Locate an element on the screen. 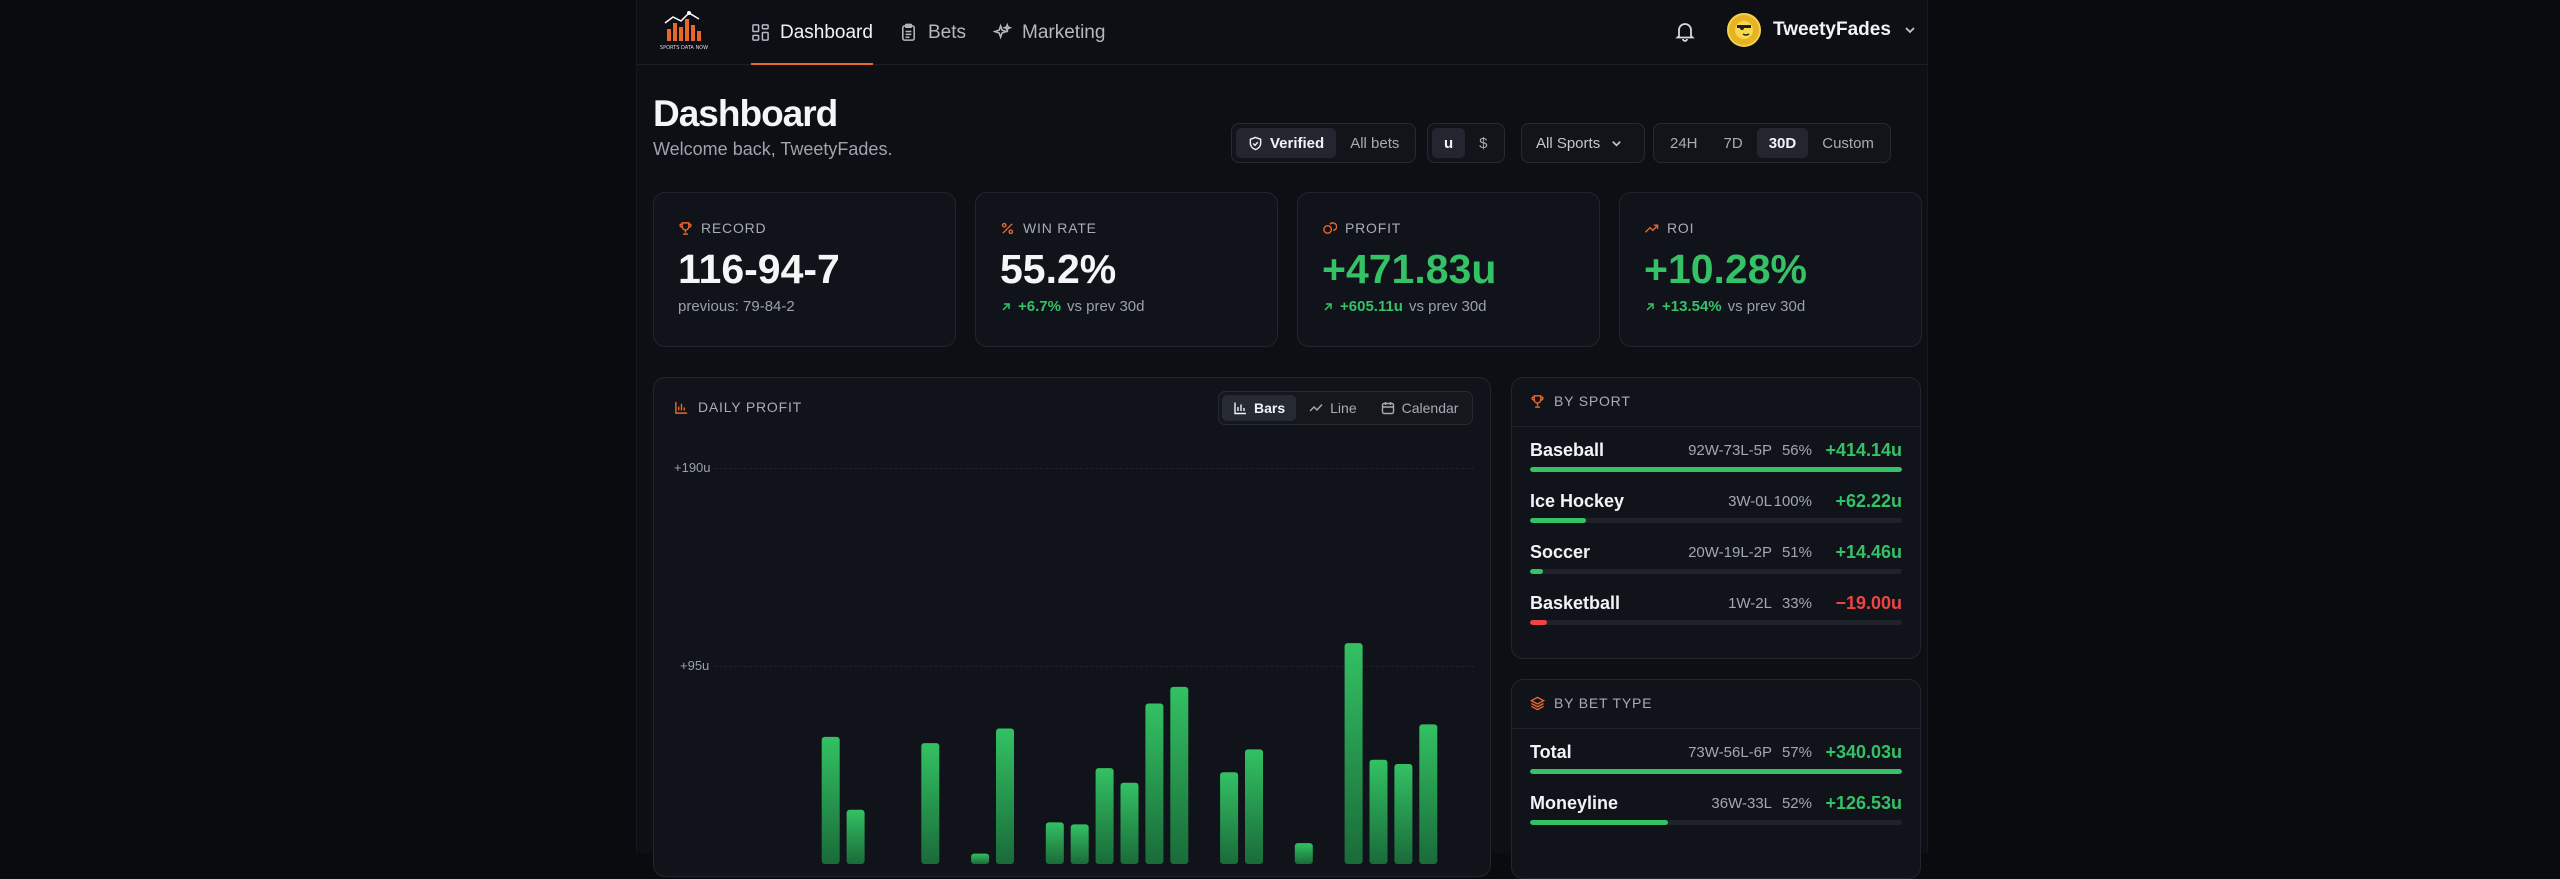 This screenshot has width=2560, height=879. row-name: Baseball is located at coordinates (1567, 450).